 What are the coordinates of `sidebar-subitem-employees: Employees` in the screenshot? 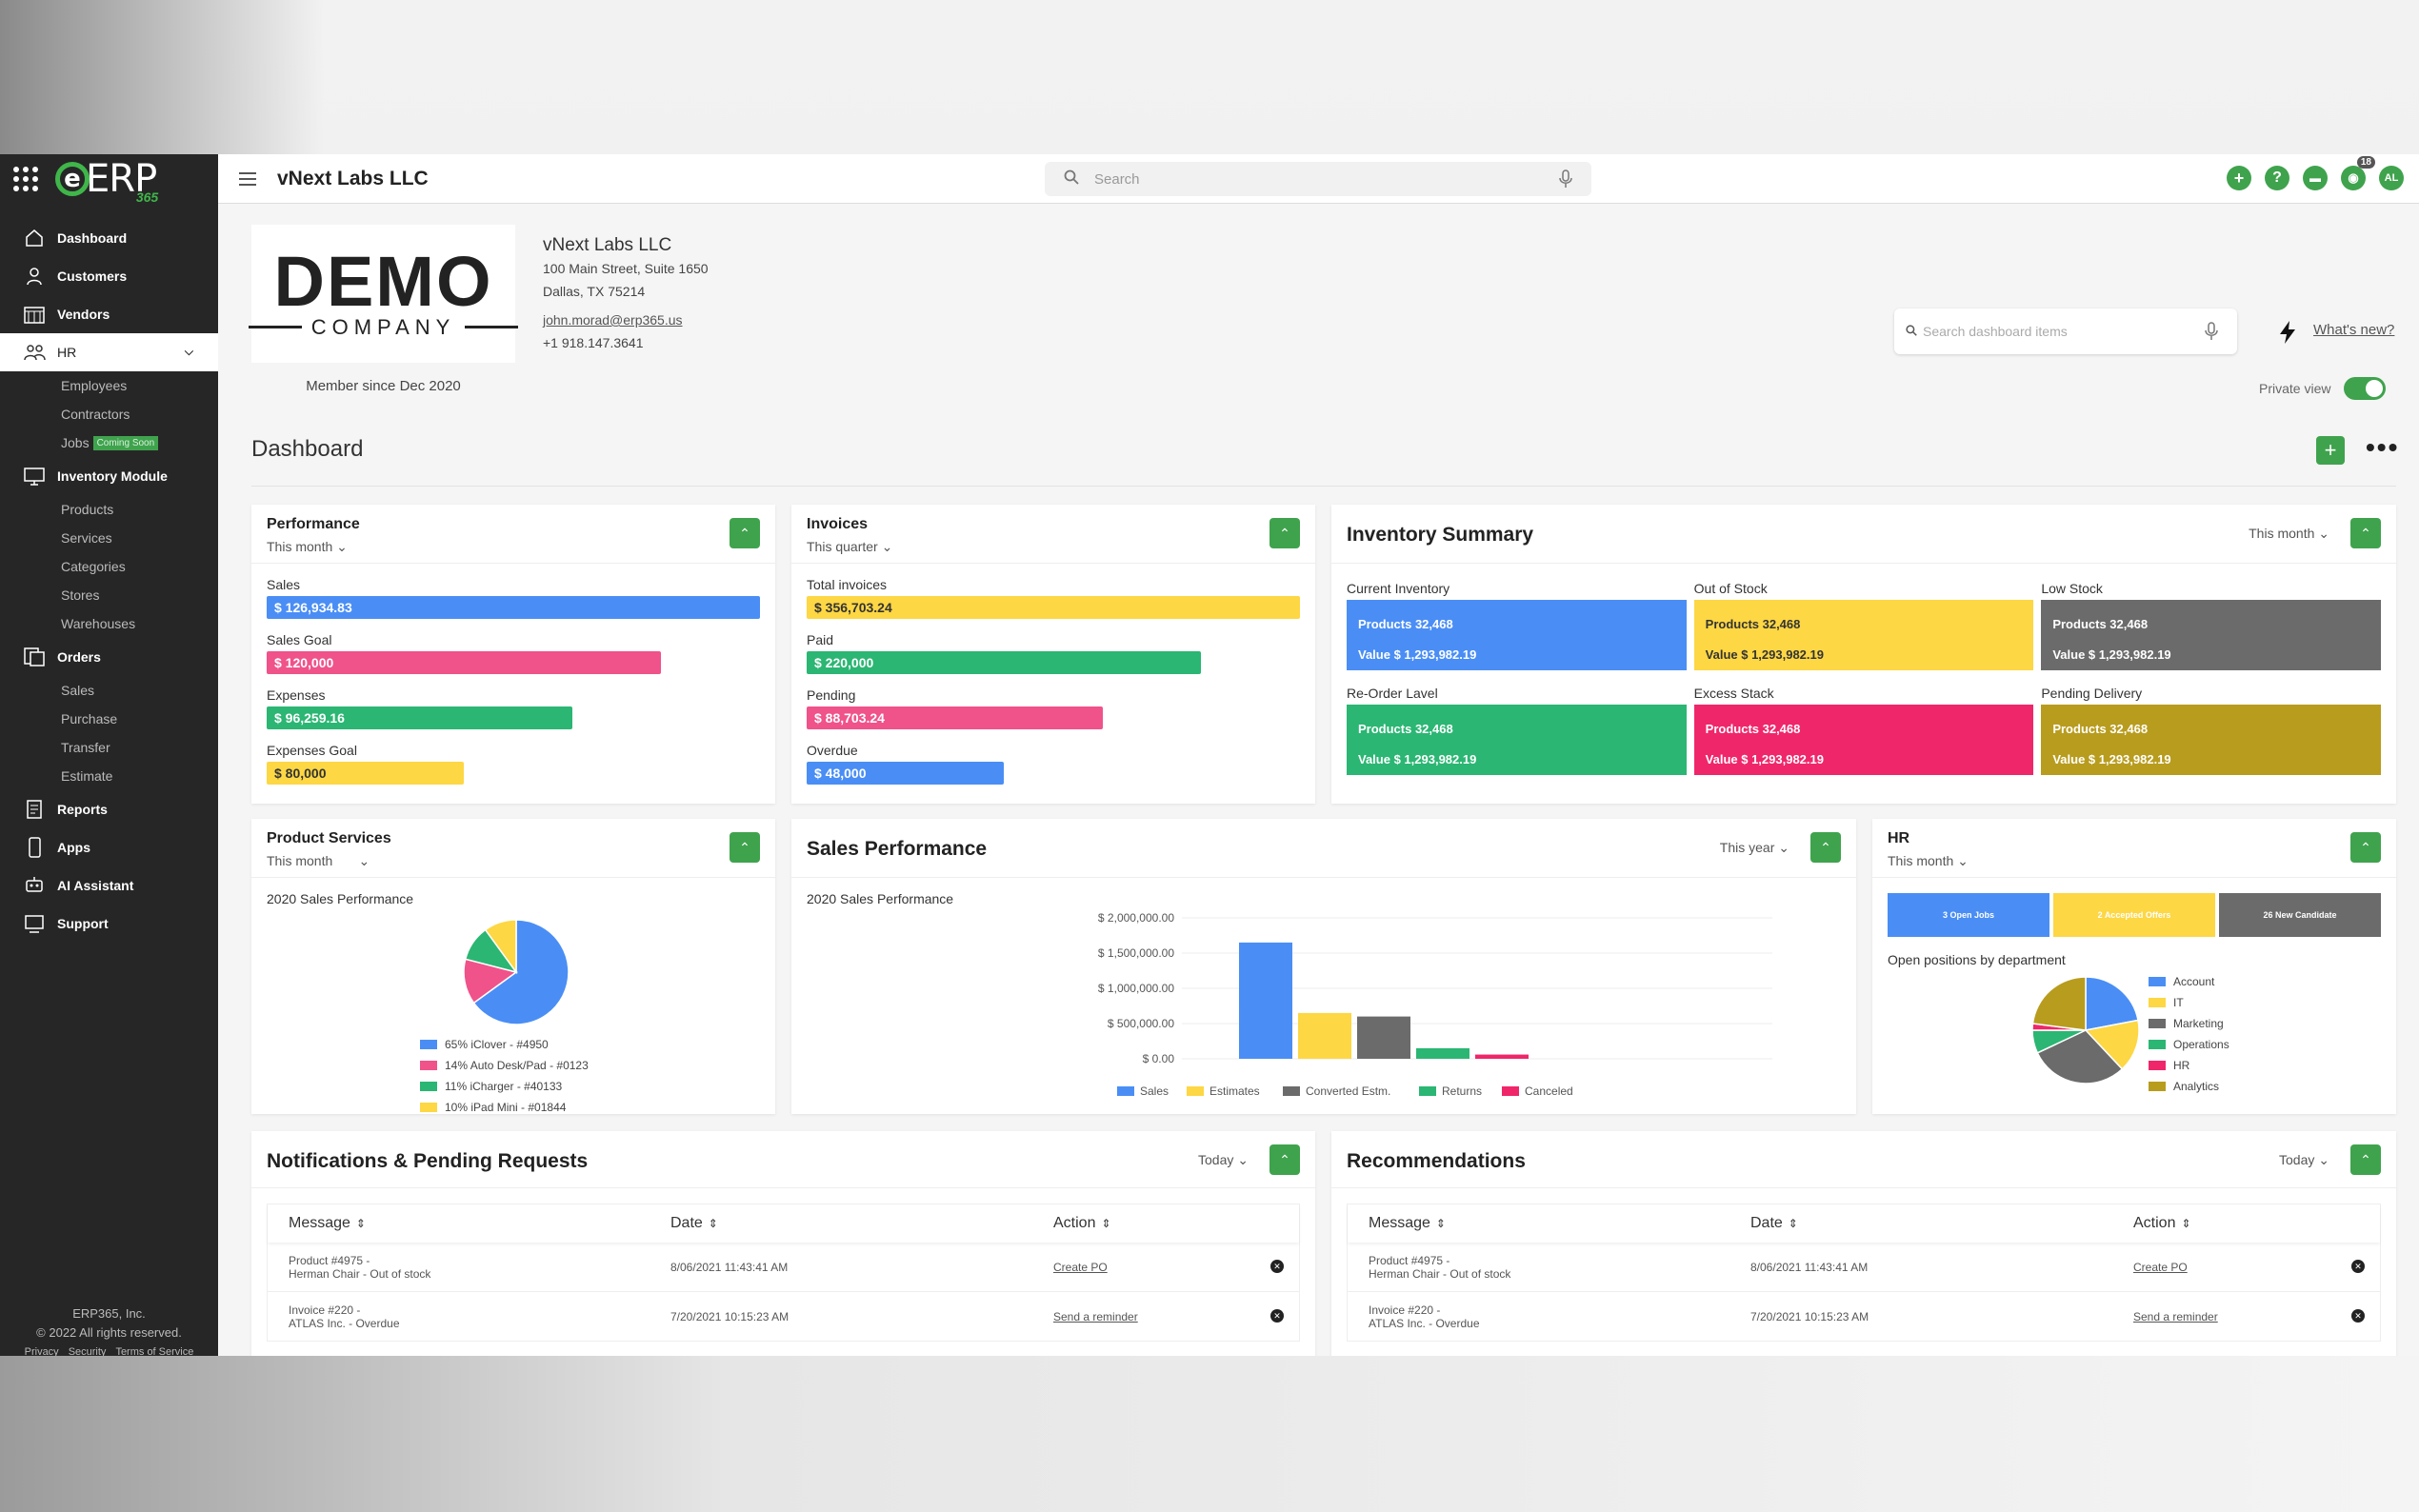 It's located at (94, 385).